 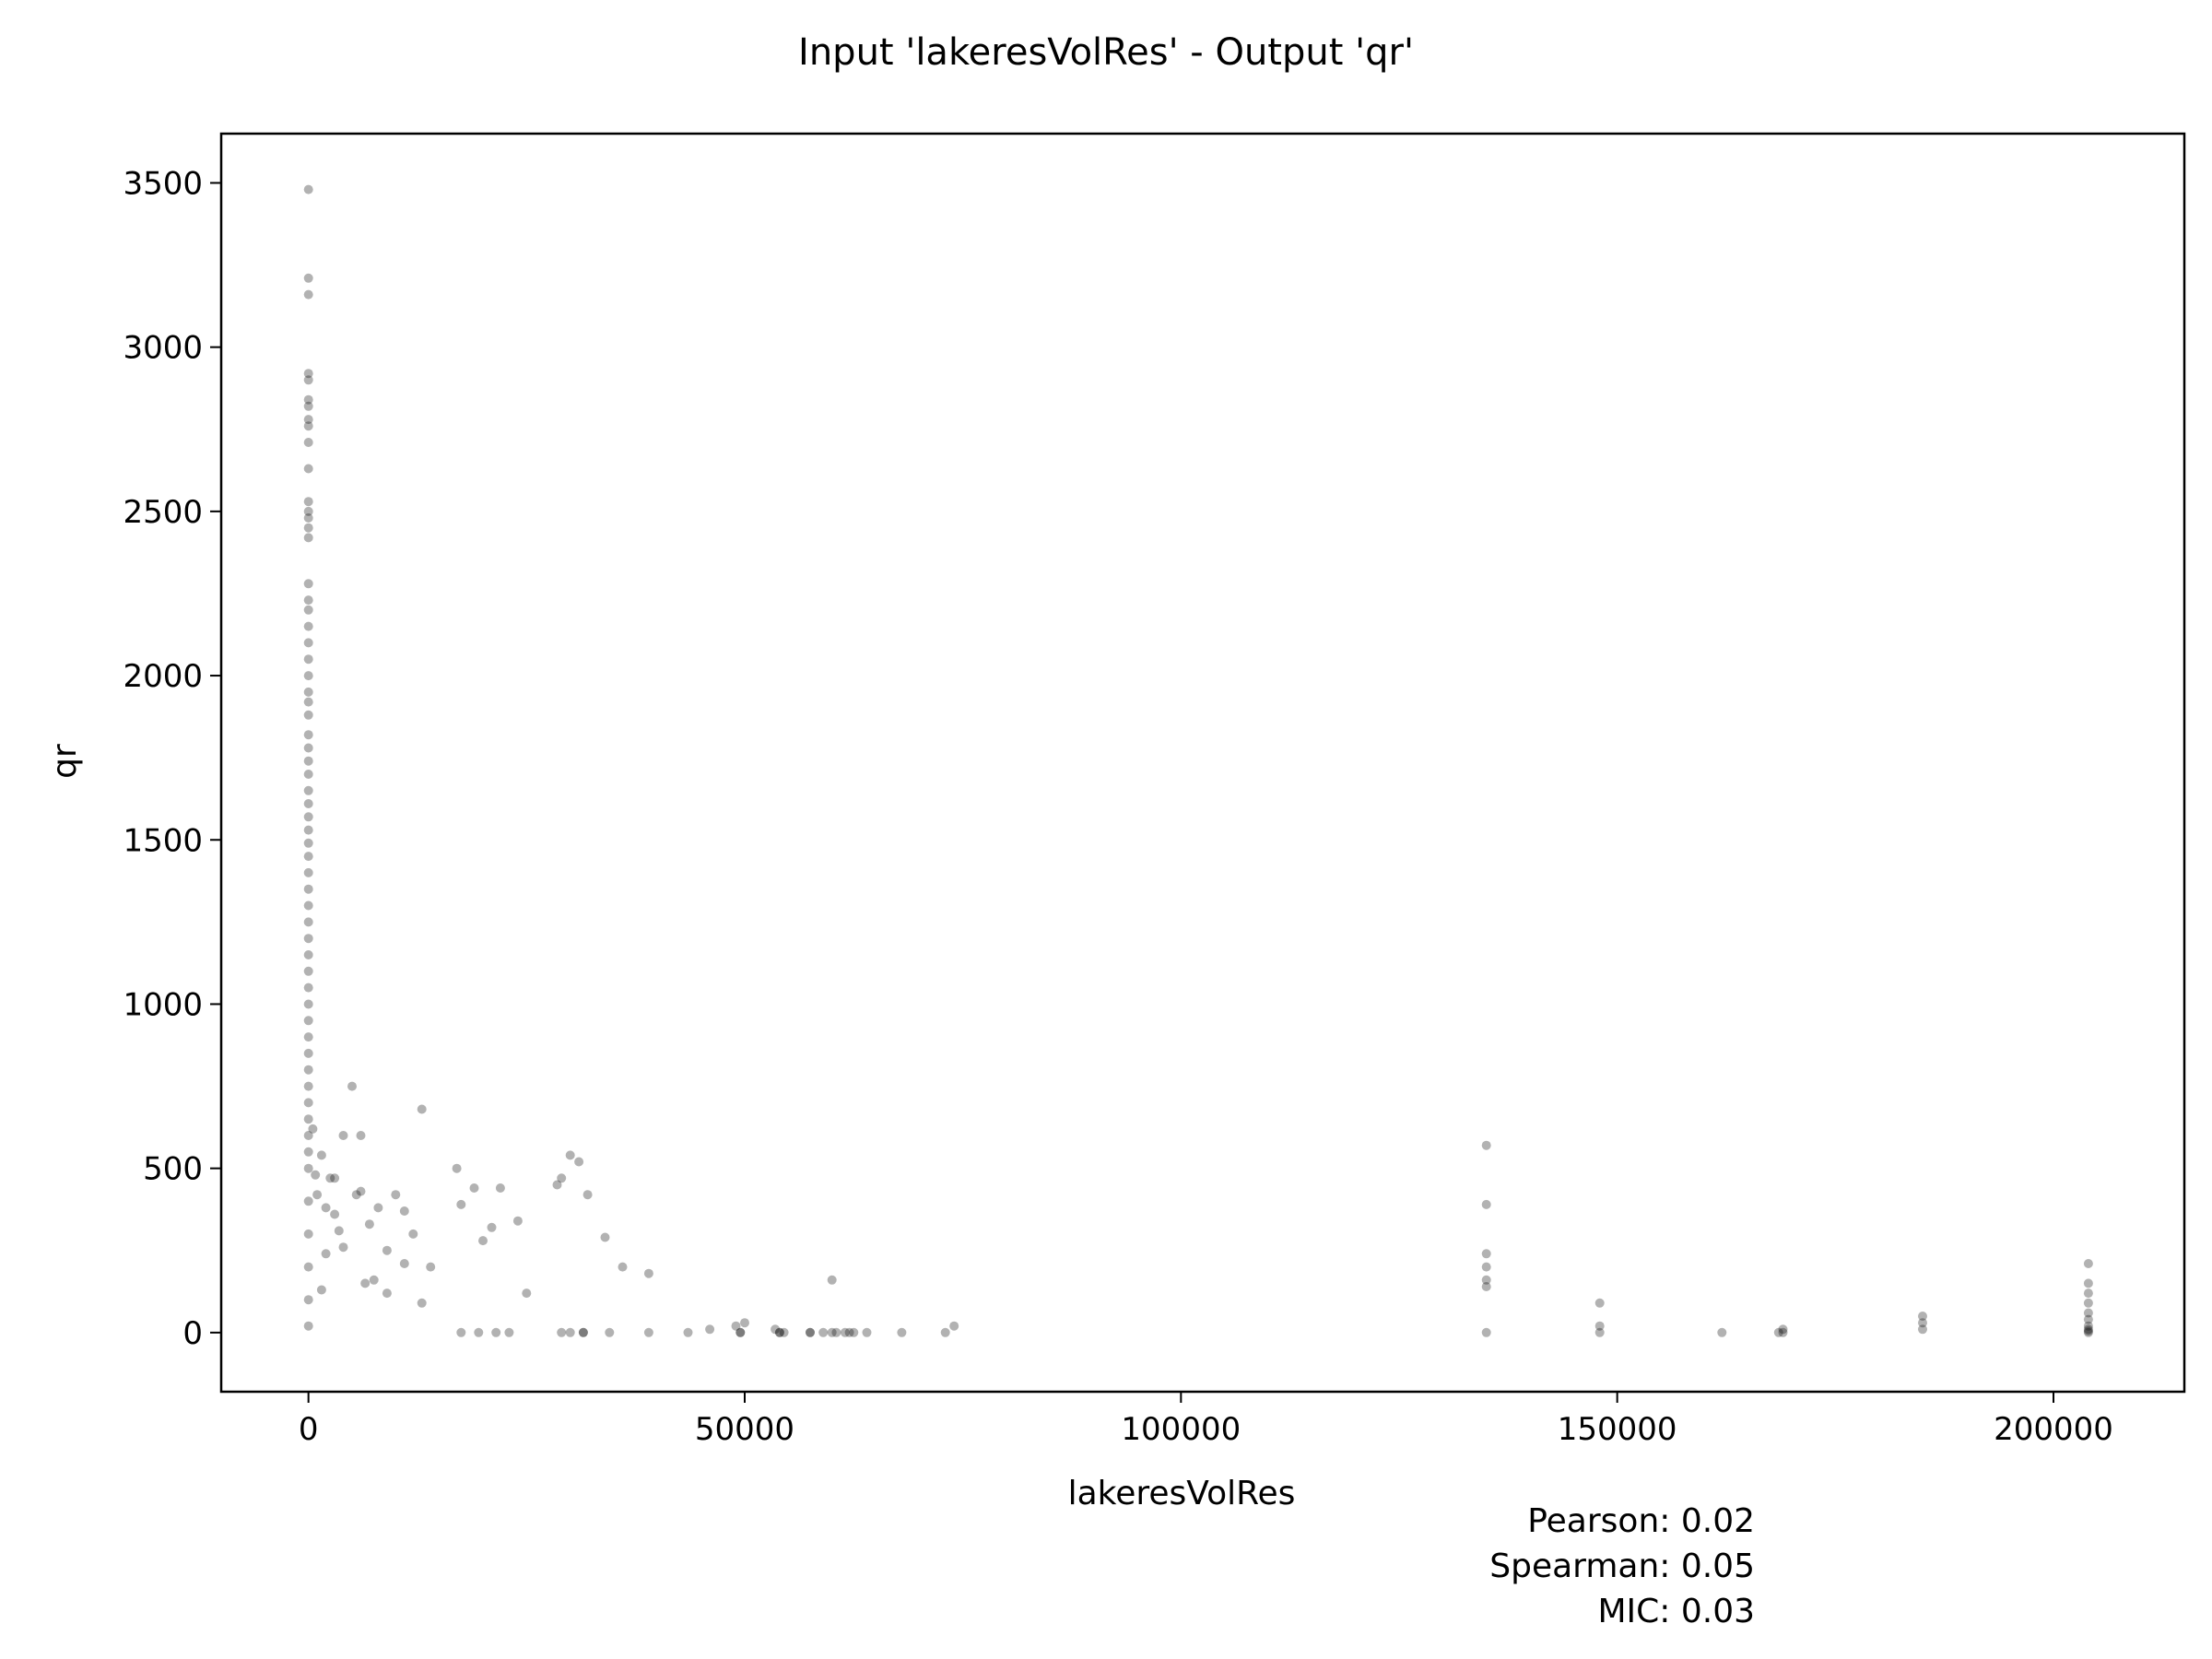 I want to click on y-tick-label: 2000, so click(x=163, y=676).